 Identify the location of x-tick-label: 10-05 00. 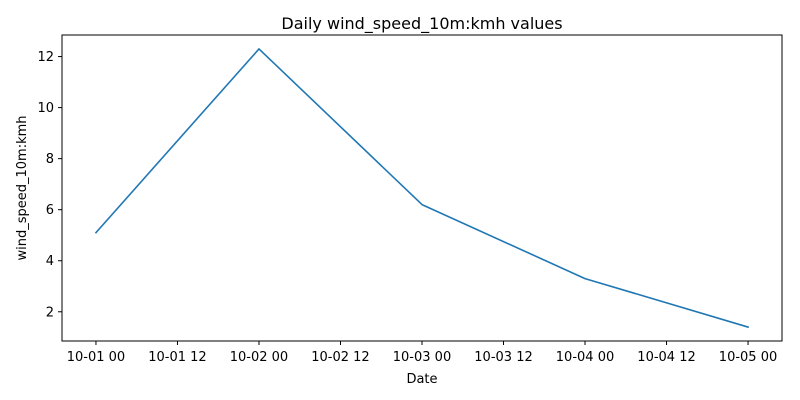
(748, 357).